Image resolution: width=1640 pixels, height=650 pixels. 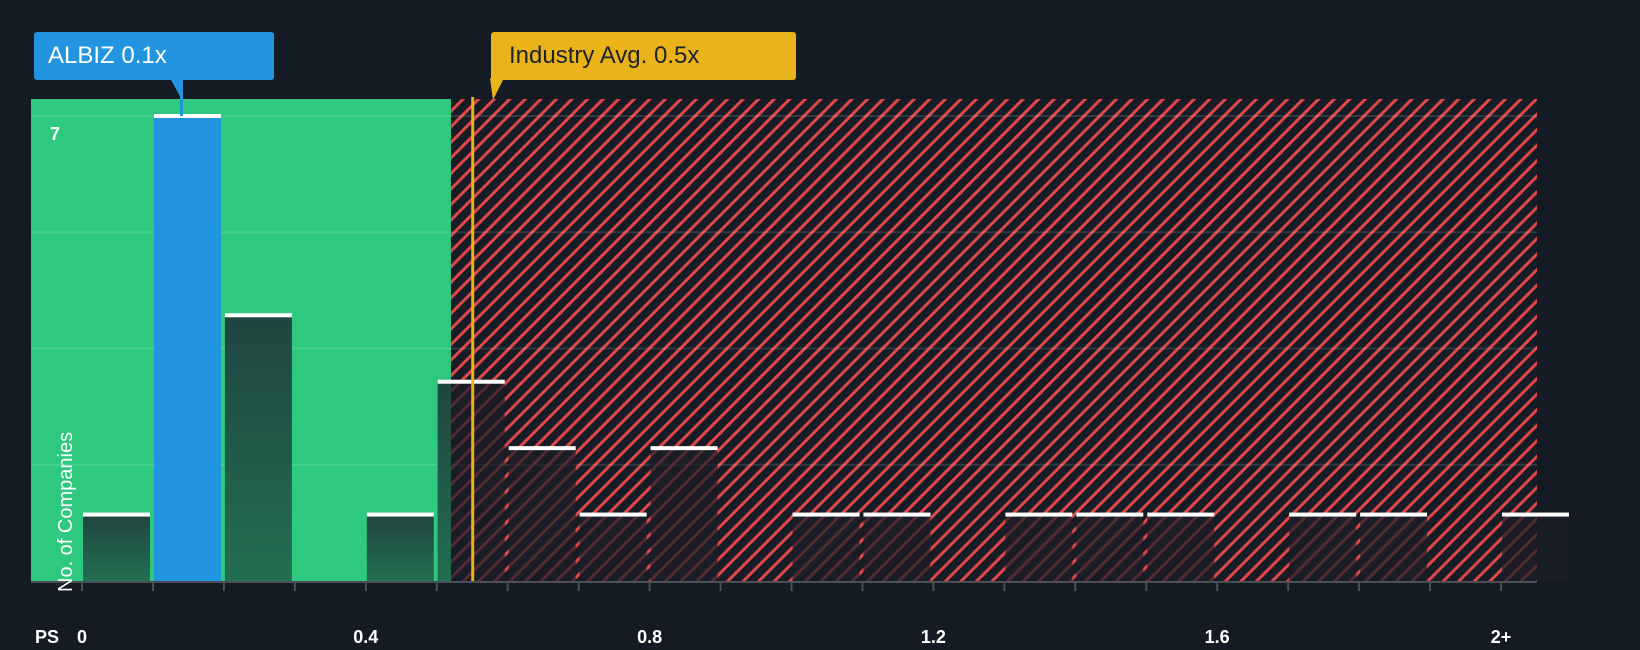 What do you see at coordinates (66, 511) in the screenshot?
I see `y-axis-label: No. of Companies` at bounding box center [66, 511].